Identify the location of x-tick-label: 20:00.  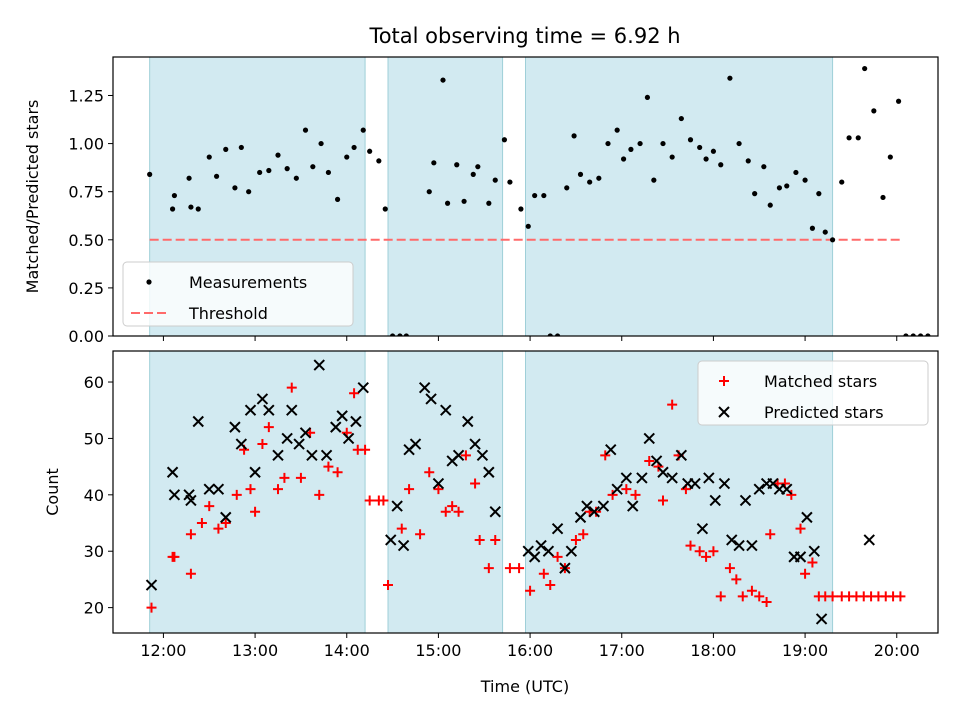
(897, 650).